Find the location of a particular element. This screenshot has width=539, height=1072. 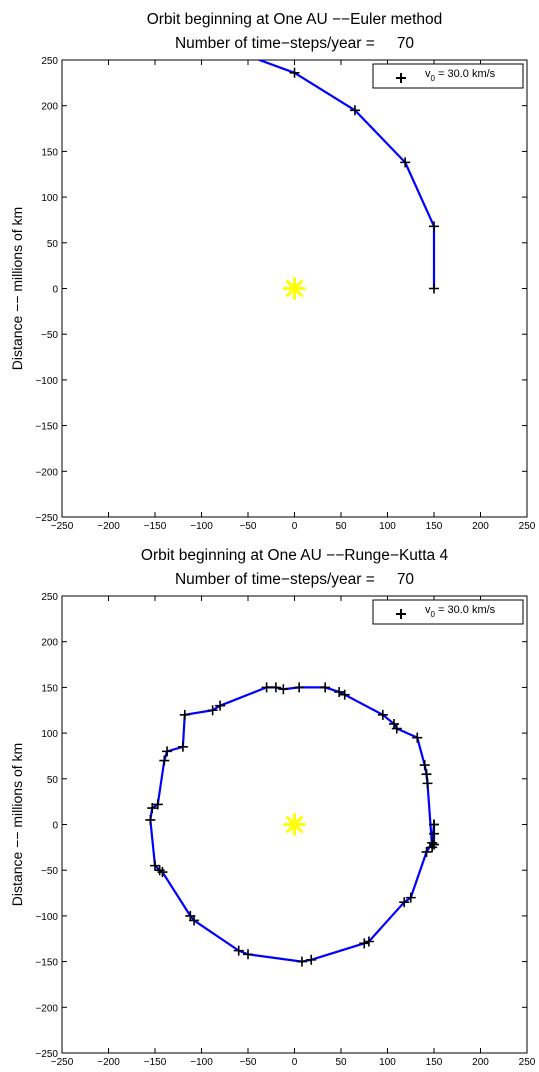

y-tick-label: 0 is located at coordinates (55, 826).